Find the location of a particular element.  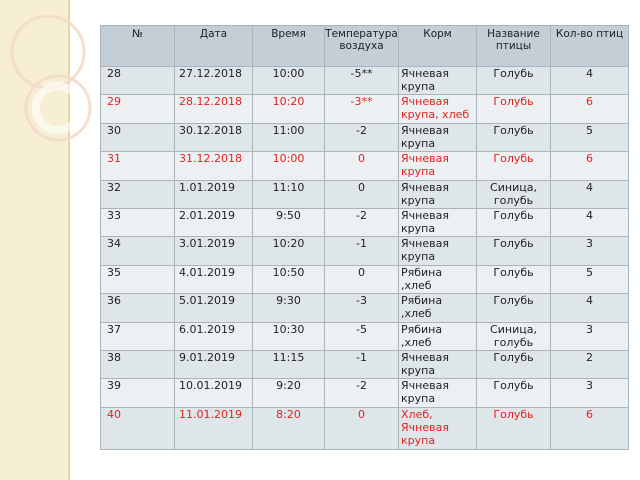

cell-time: 11:00 is located at coordinates (288, 137).